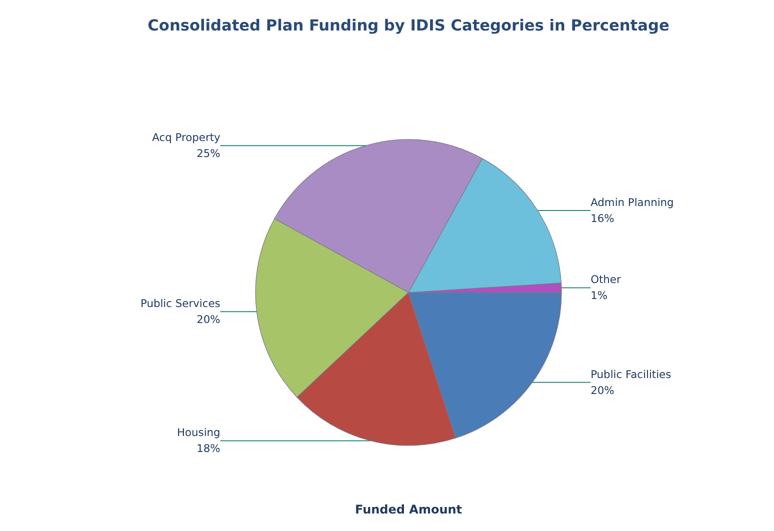 The height and width of the screenshot is (531, 774). Describe the element at coordinates (408, 509) in the screenshot. I see `text: Funded Amount` at that location.